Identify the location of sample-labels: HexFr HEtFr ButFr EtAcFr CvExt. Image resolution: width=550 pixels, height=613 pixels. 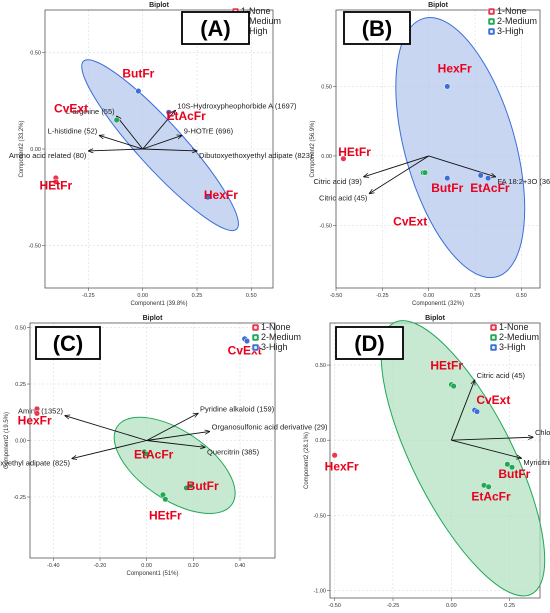
(424, 145).